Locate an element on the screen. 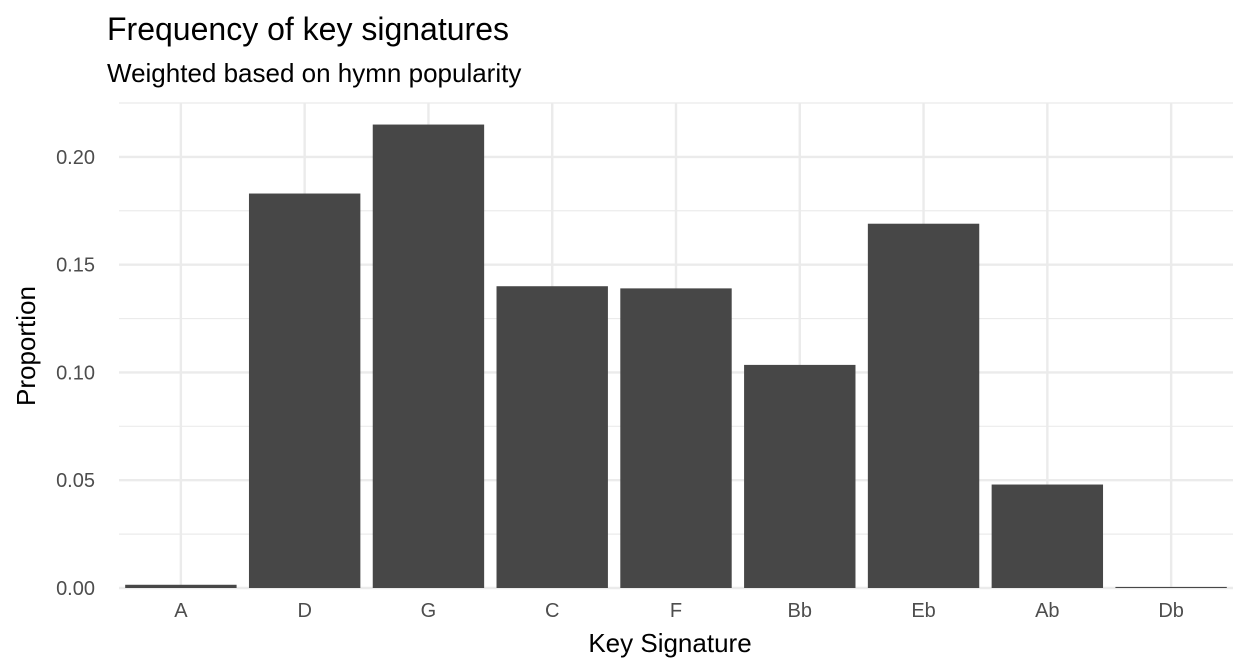 The image size is (1248, 672). y-tick-label: 0.05 is located at coordinates (75, 481).